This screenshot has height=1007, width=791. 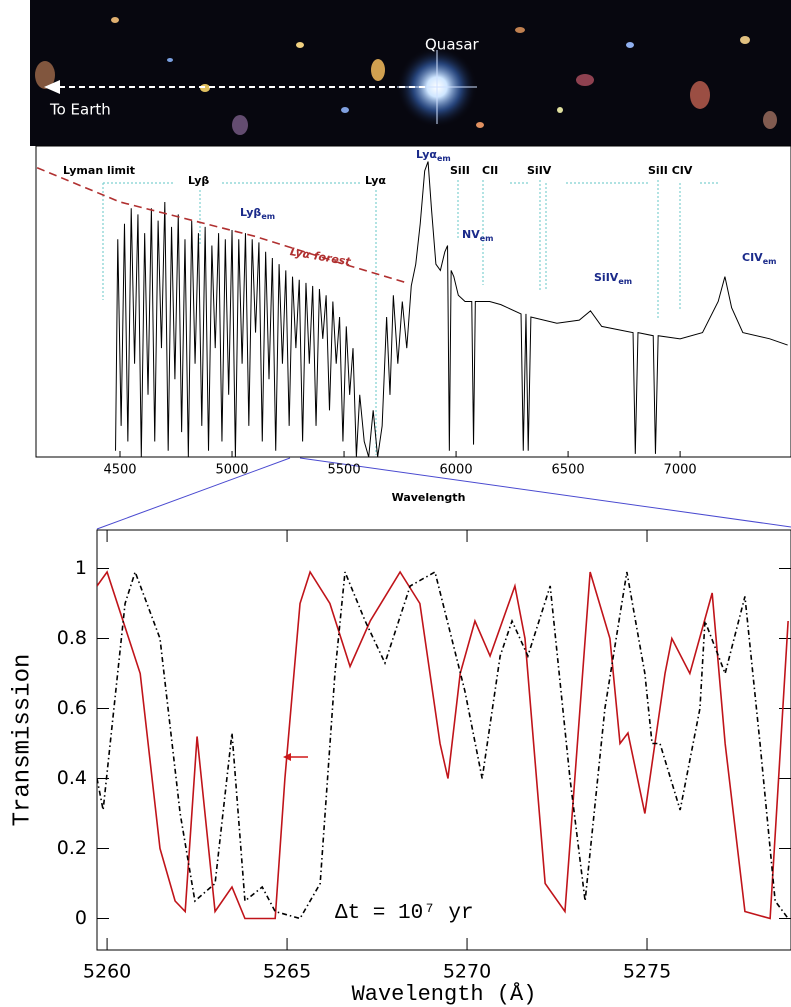 I want to click on annotation: CII, so click(x=490, y=170).